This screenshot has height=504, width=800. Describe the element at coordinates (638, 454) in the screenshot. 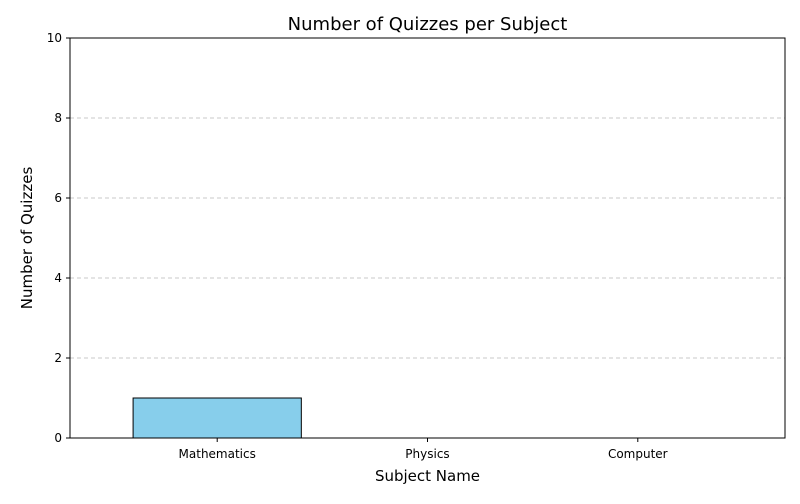

I see `x-tick-label-computer: Computer` at that location.